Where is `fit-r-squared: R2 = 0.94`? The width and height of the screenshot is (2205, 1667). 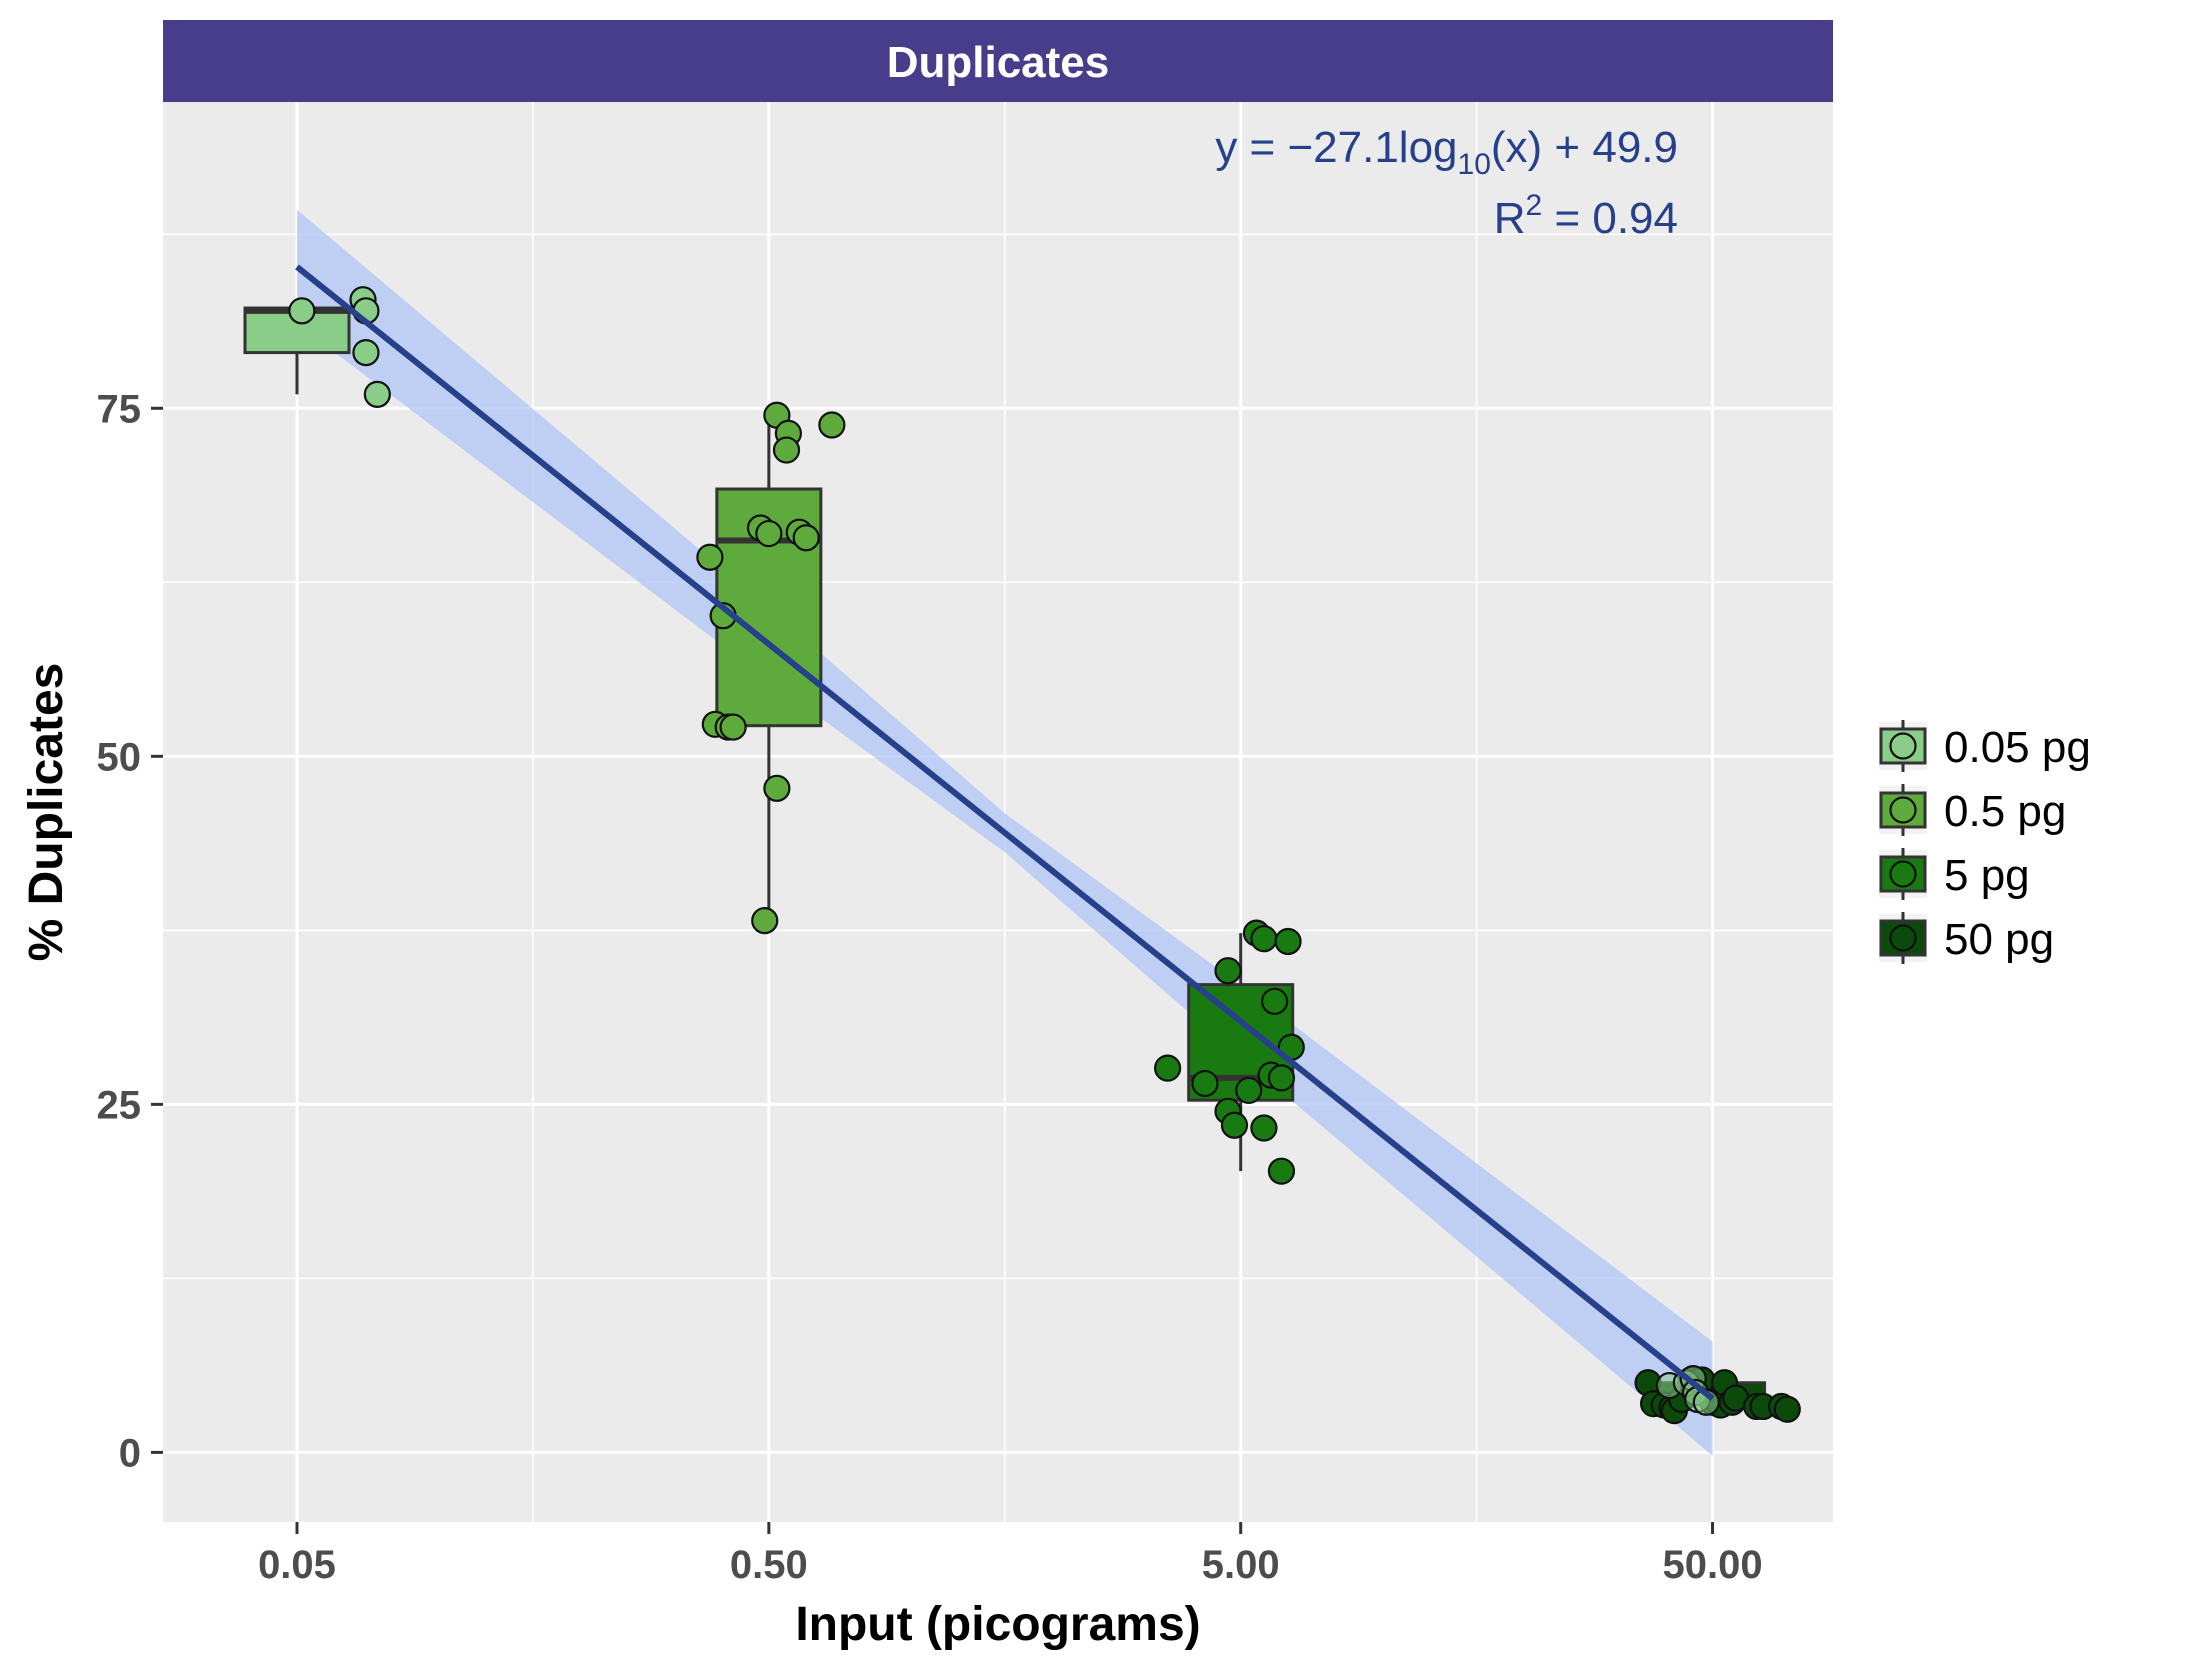
fit-r-squared: R2 = 0.94 is located at coordinates (1586, 216).